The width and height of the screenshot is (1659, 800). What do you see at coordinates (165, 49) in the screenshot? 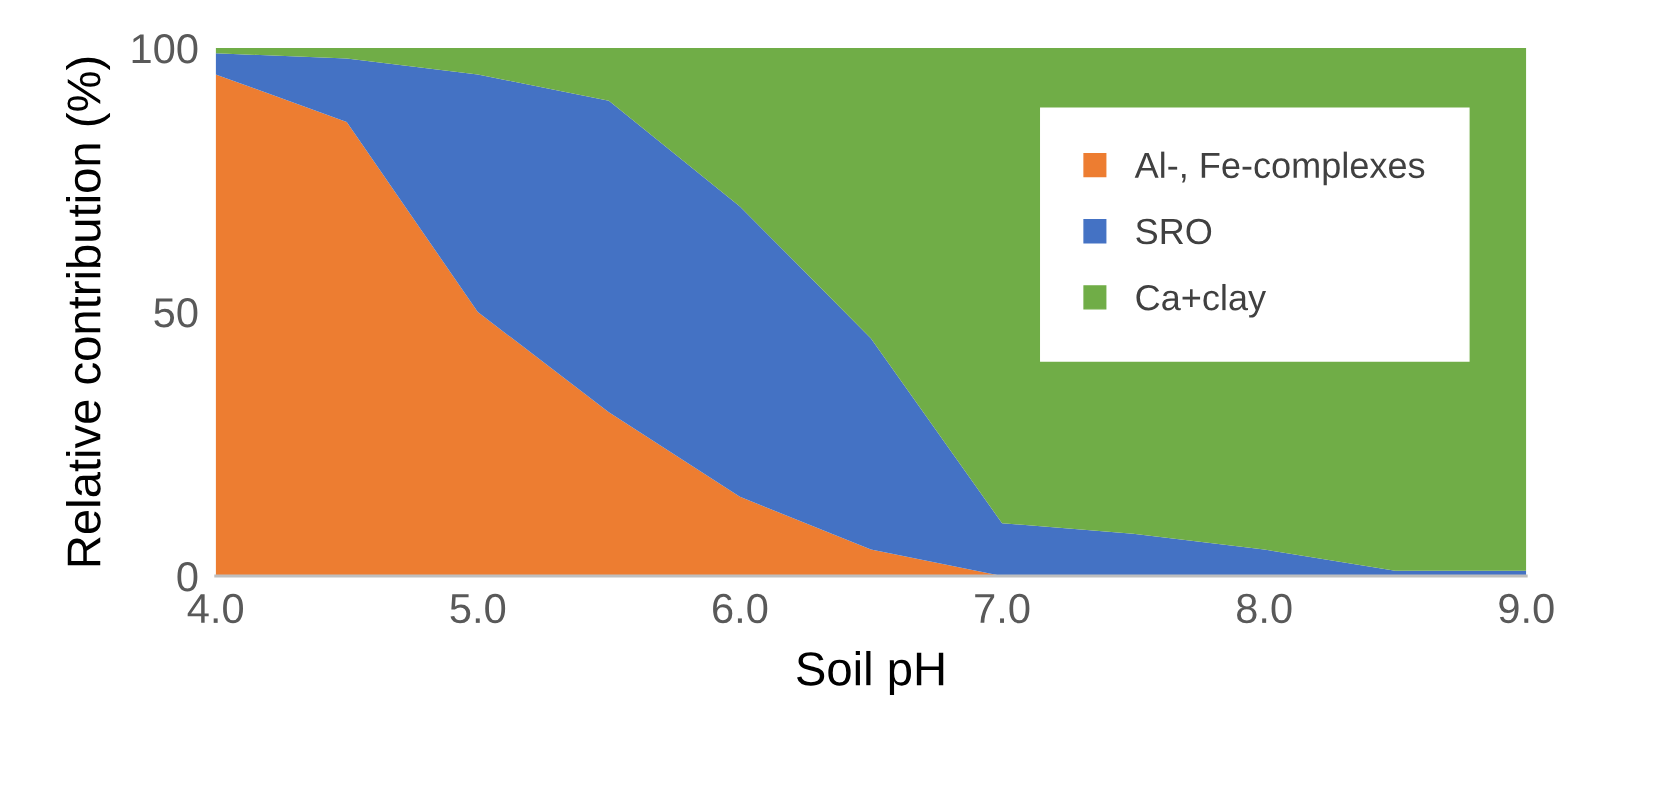
I see `y-tick-label: 100` at bounding box center [165, 49].